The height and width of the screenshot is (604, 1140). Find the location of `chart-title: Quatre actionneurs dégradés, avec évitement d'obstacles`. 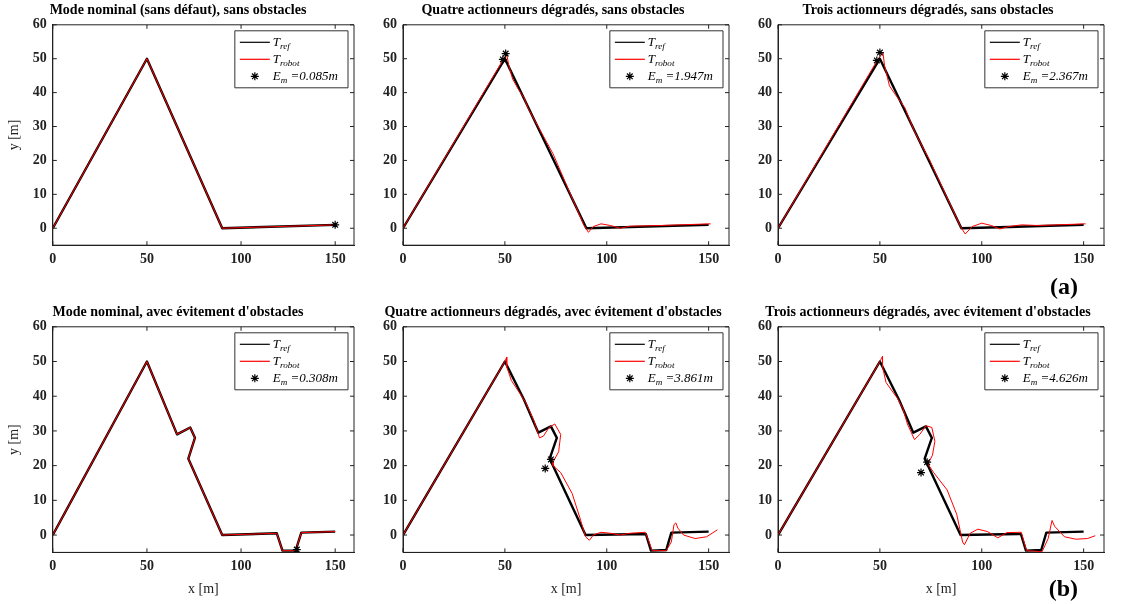

chart-title: Quatre actionneurs dégradés, avec évitement d'obstacles is located at coordinates (553, 312).